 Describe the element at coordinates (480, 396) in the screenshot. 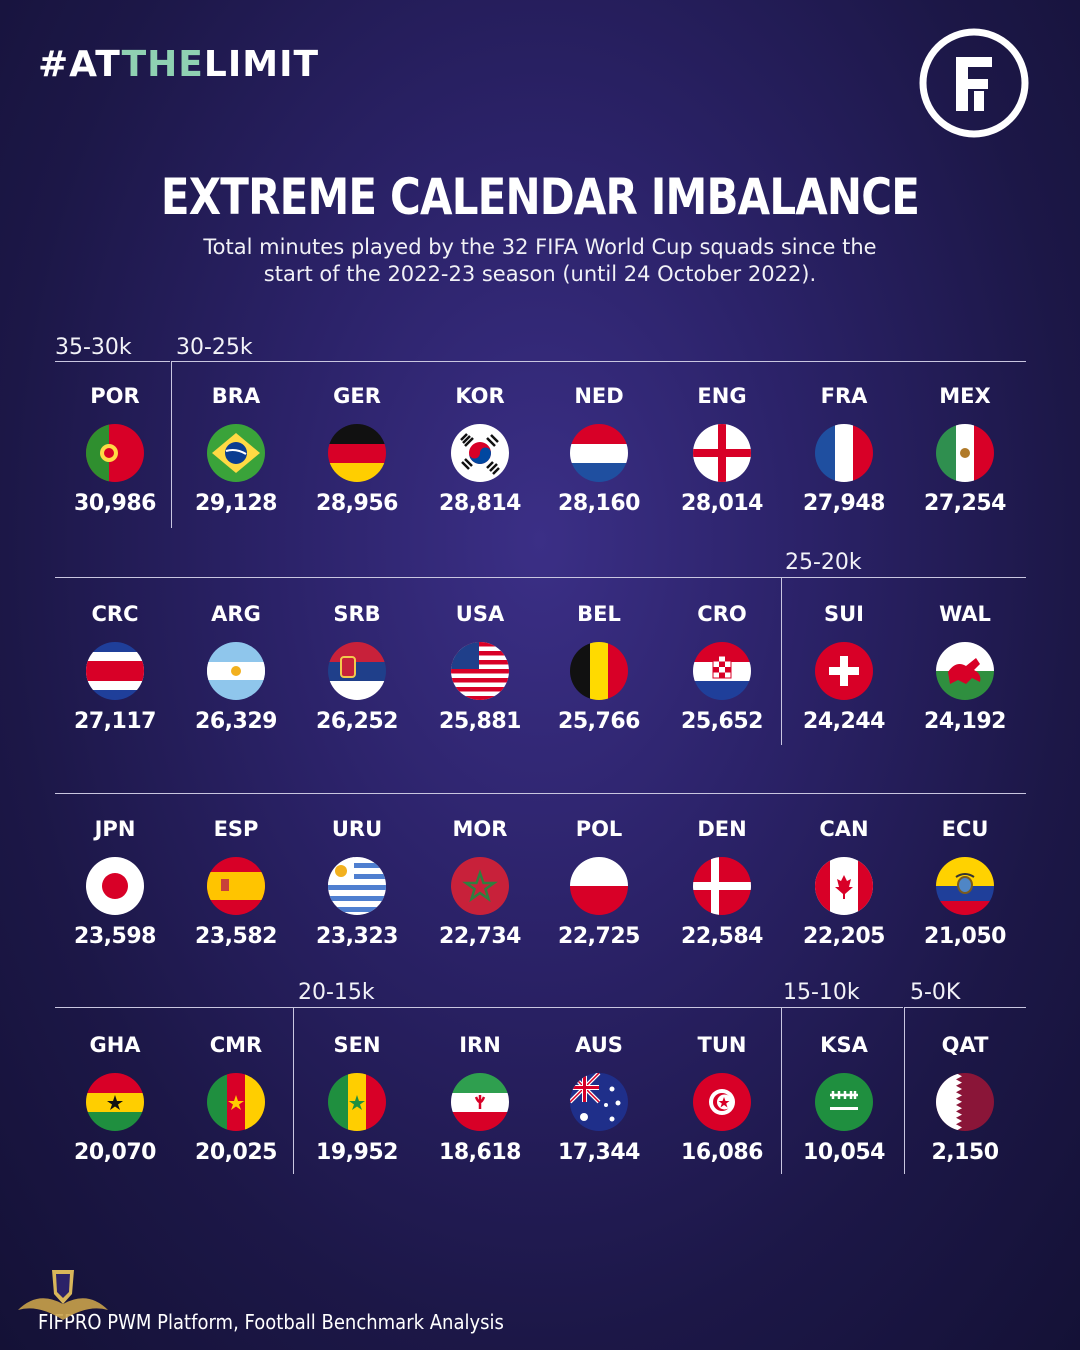

I see `team-code: KOR` at that location.